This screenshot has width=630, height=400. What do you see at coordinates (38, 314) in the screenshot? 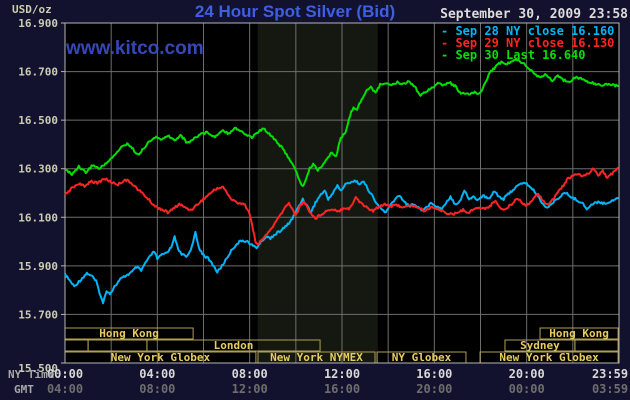
I see `y-tick-label: 15.700` at bounding box center [38, 314].